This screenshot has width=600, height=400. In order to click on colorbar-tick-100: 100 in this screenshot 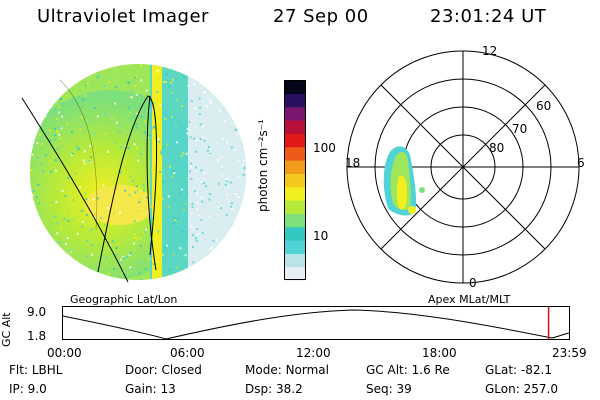, I will do `click(324, 148)`.